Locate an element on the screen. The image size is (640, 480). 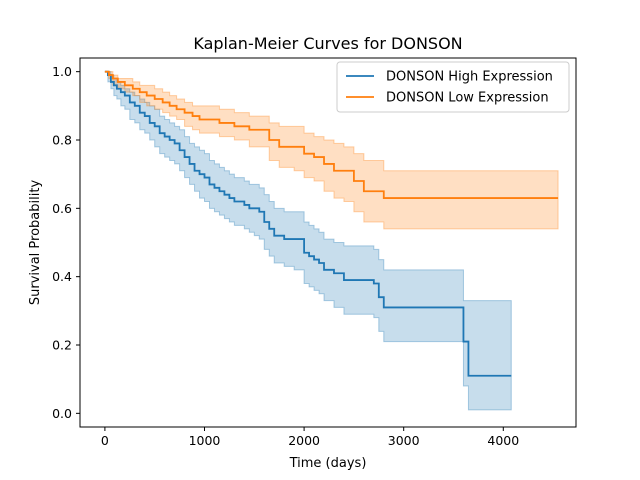
x-axis-title: Time (days) is located at coordinates (328, 463).